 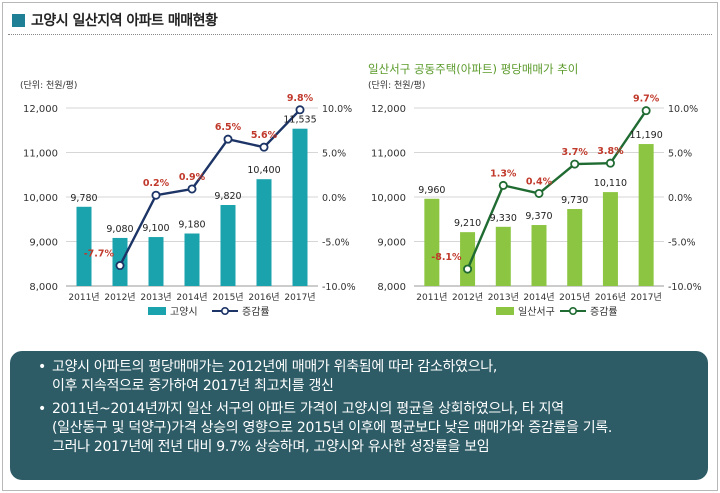 What do you see at coordinates (339, 287) in the screenshot?
I see `y2-axis-tick-label: -10.0%` at bounding box center [339, 287].